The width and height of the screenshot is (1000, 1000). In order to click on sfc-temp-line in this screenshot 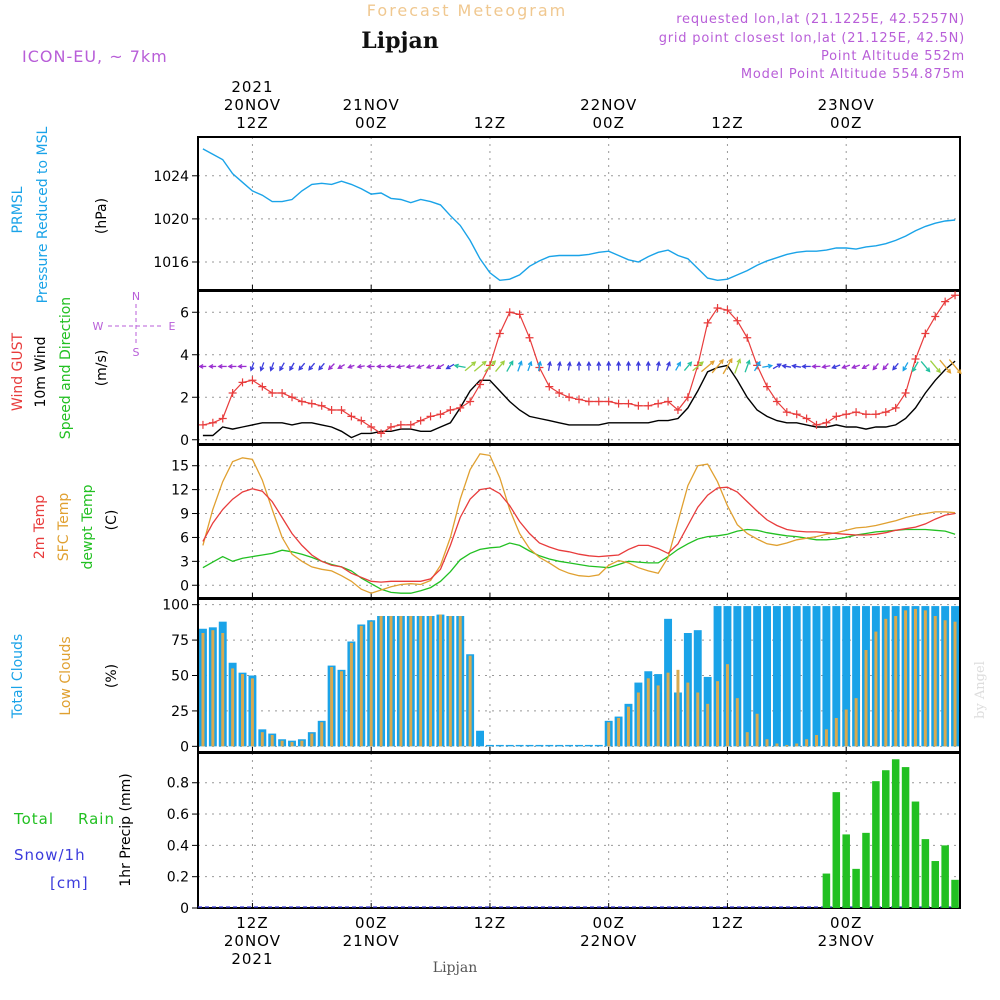, I will do `click(579, 523)`.